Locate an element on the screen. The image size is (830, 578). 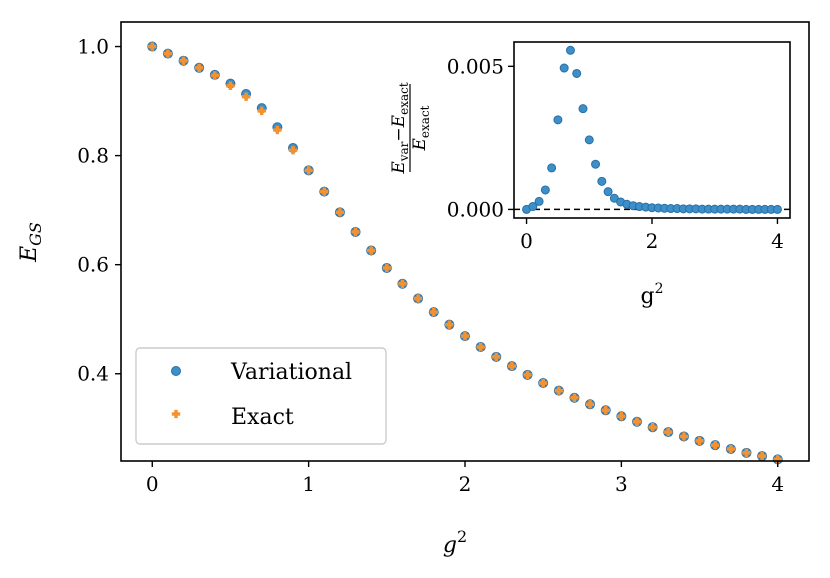
main-y-ticks: 0.4 0.6 0.8 1.0 is located at coordinates (99, 210).